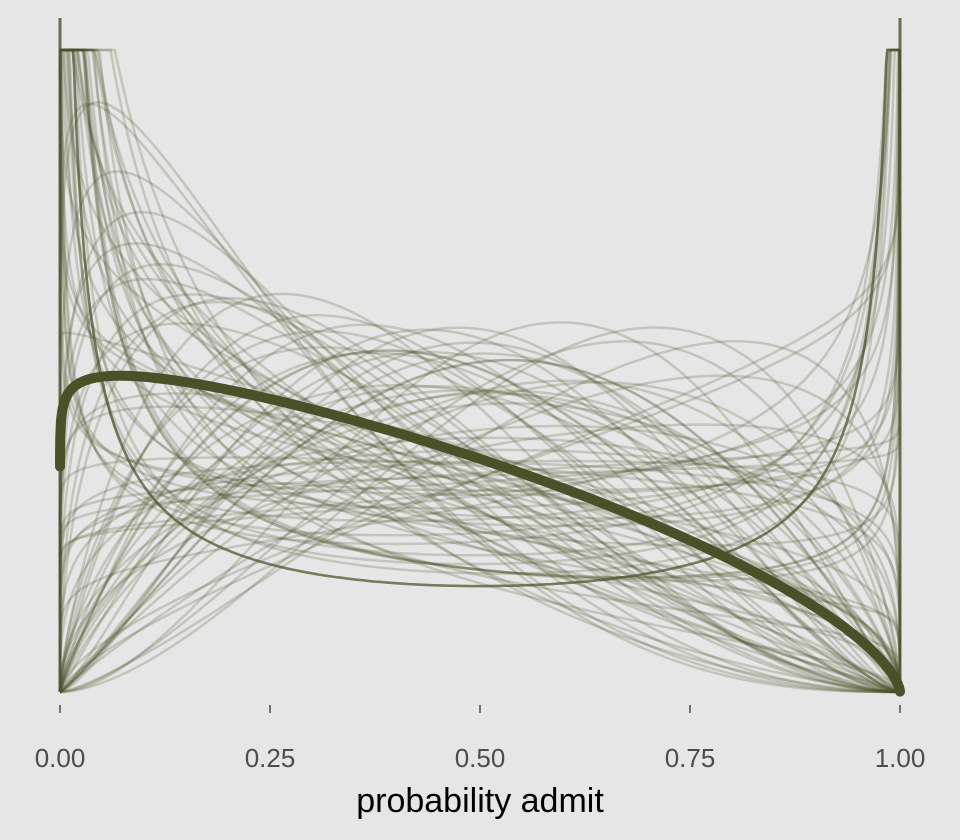 The image size is (960, 840). Describe the element at coordinates (480, 801) in the screenshot. I see `x-axis-title: probability admit` at that location.